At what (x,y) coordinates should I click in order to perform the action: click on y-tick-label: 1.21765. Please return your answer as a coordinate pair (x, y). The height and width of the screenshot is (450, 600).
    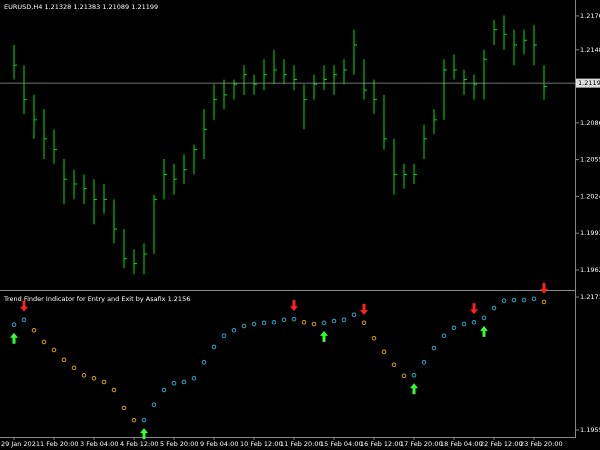
    Looking at the image, I should click on (590, 16).